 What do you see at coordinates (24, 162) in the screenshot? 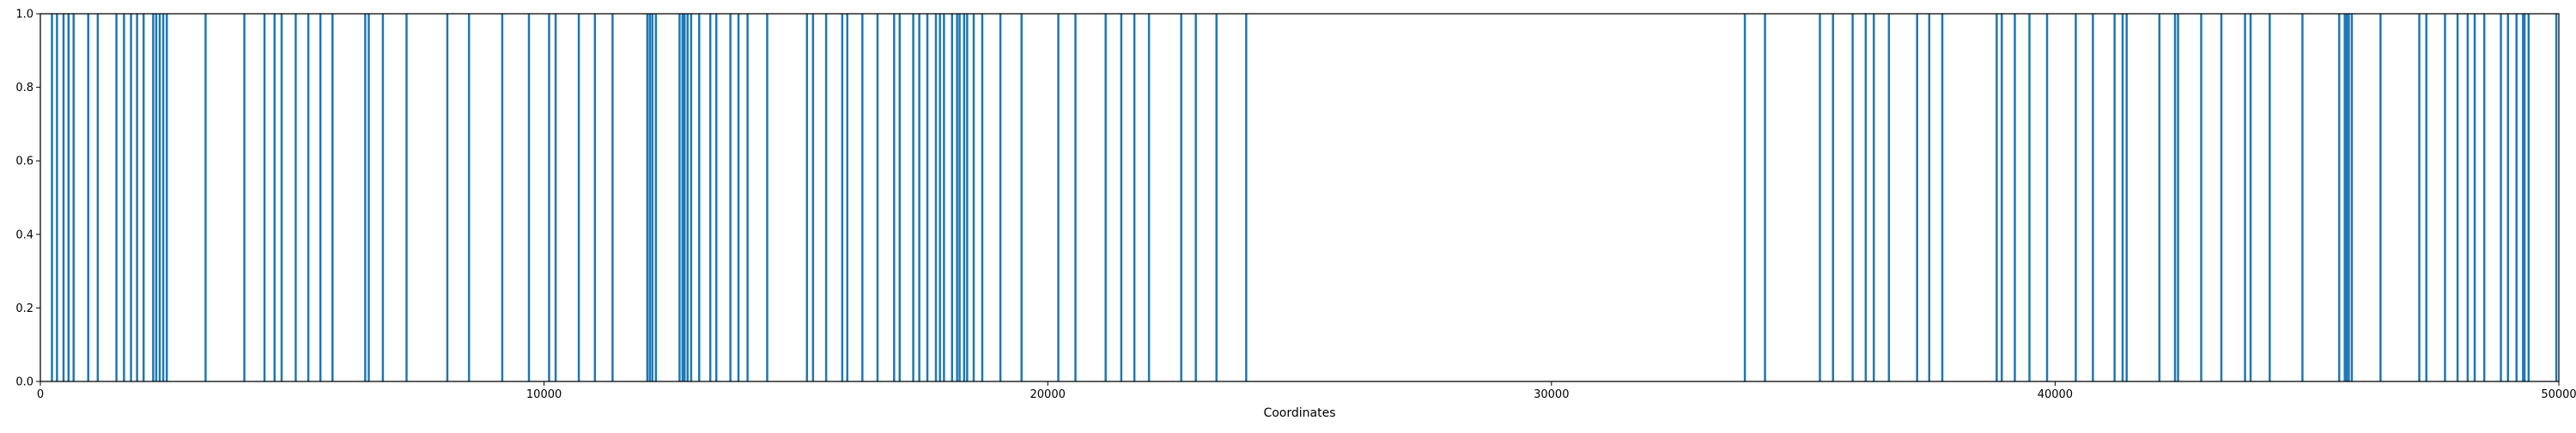
I see `y-tick-label: 0.6` at bounding box center [24, 162].